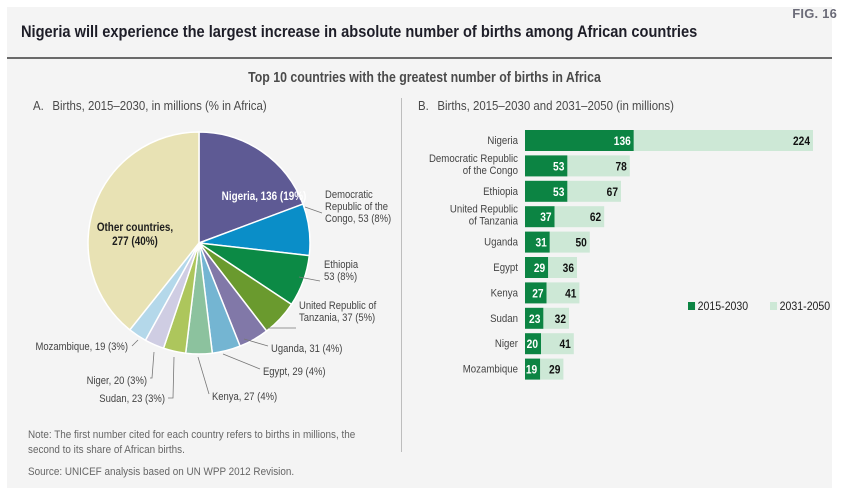 Image resolution: width=849 pixels, height=488 pixels. Describe the element at coordinates (244, 397) in the screenshot. I see `pie-label-kenya: Kenya, 27 (4%)` at that location.